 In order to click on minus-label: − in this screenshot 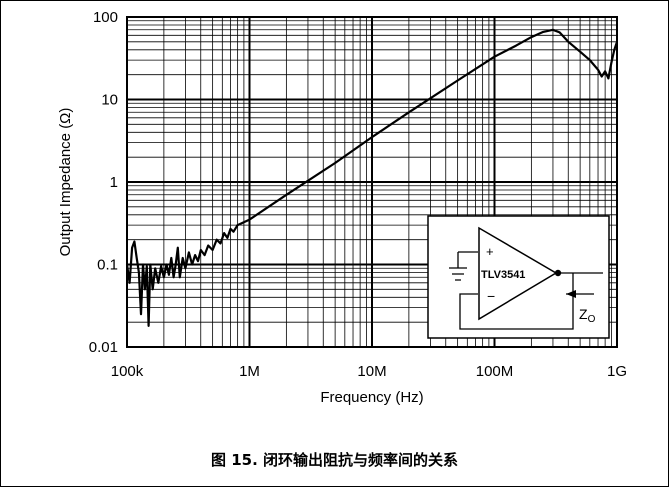, I will do `click(491, 296)`.